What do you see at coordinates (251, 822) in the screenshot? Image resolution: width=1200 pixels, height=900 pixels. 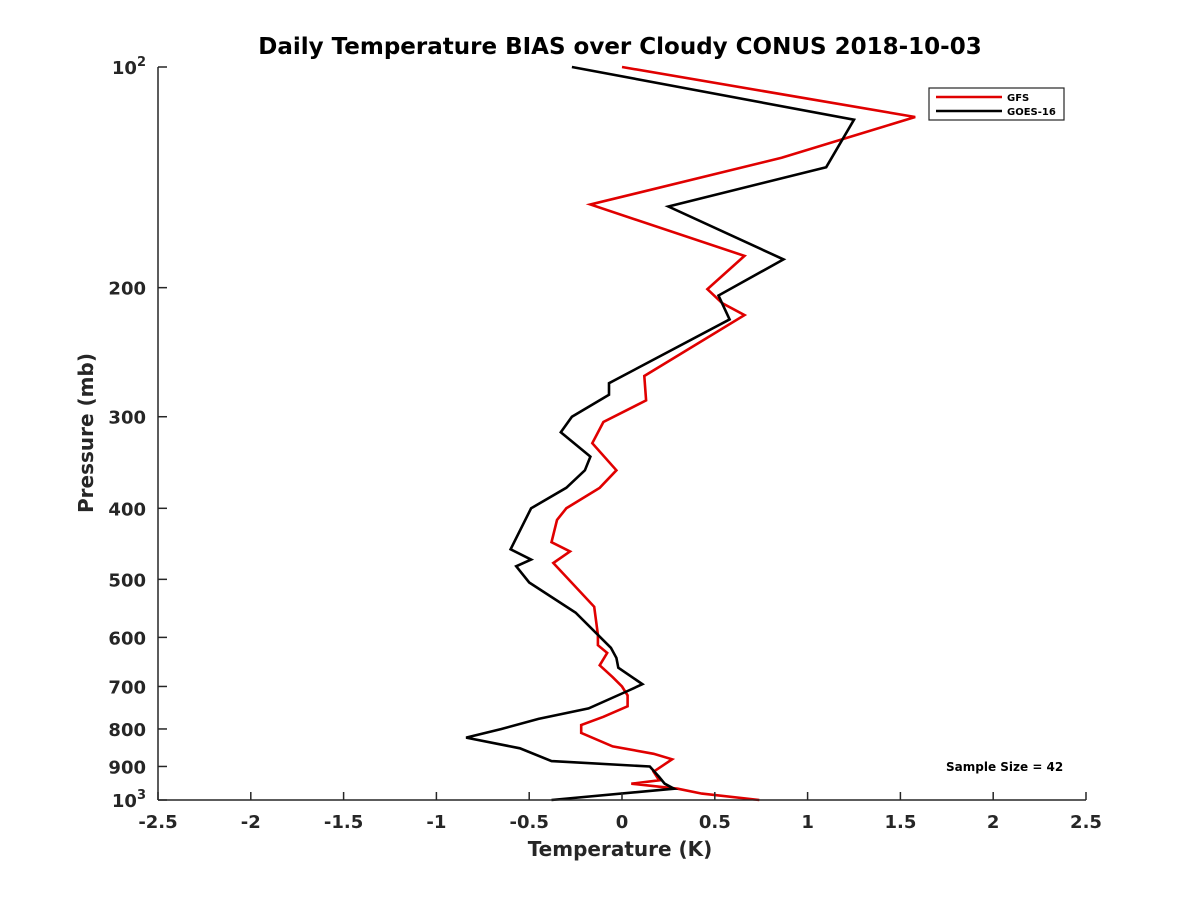 I see `x-tick-label: -2` at bounding box center [251, 822].